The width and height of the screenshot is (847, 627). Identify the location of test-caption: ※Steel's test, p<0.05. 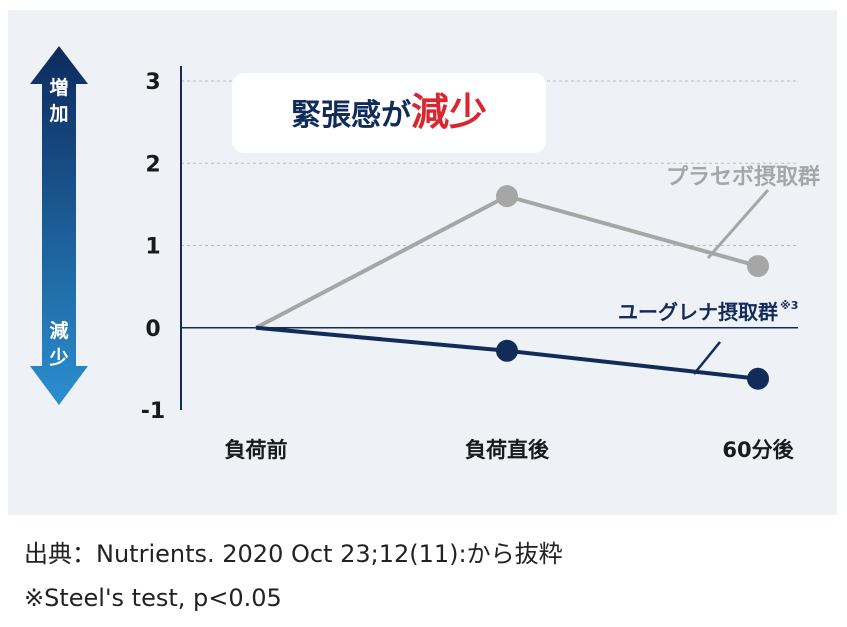
(153, 598).